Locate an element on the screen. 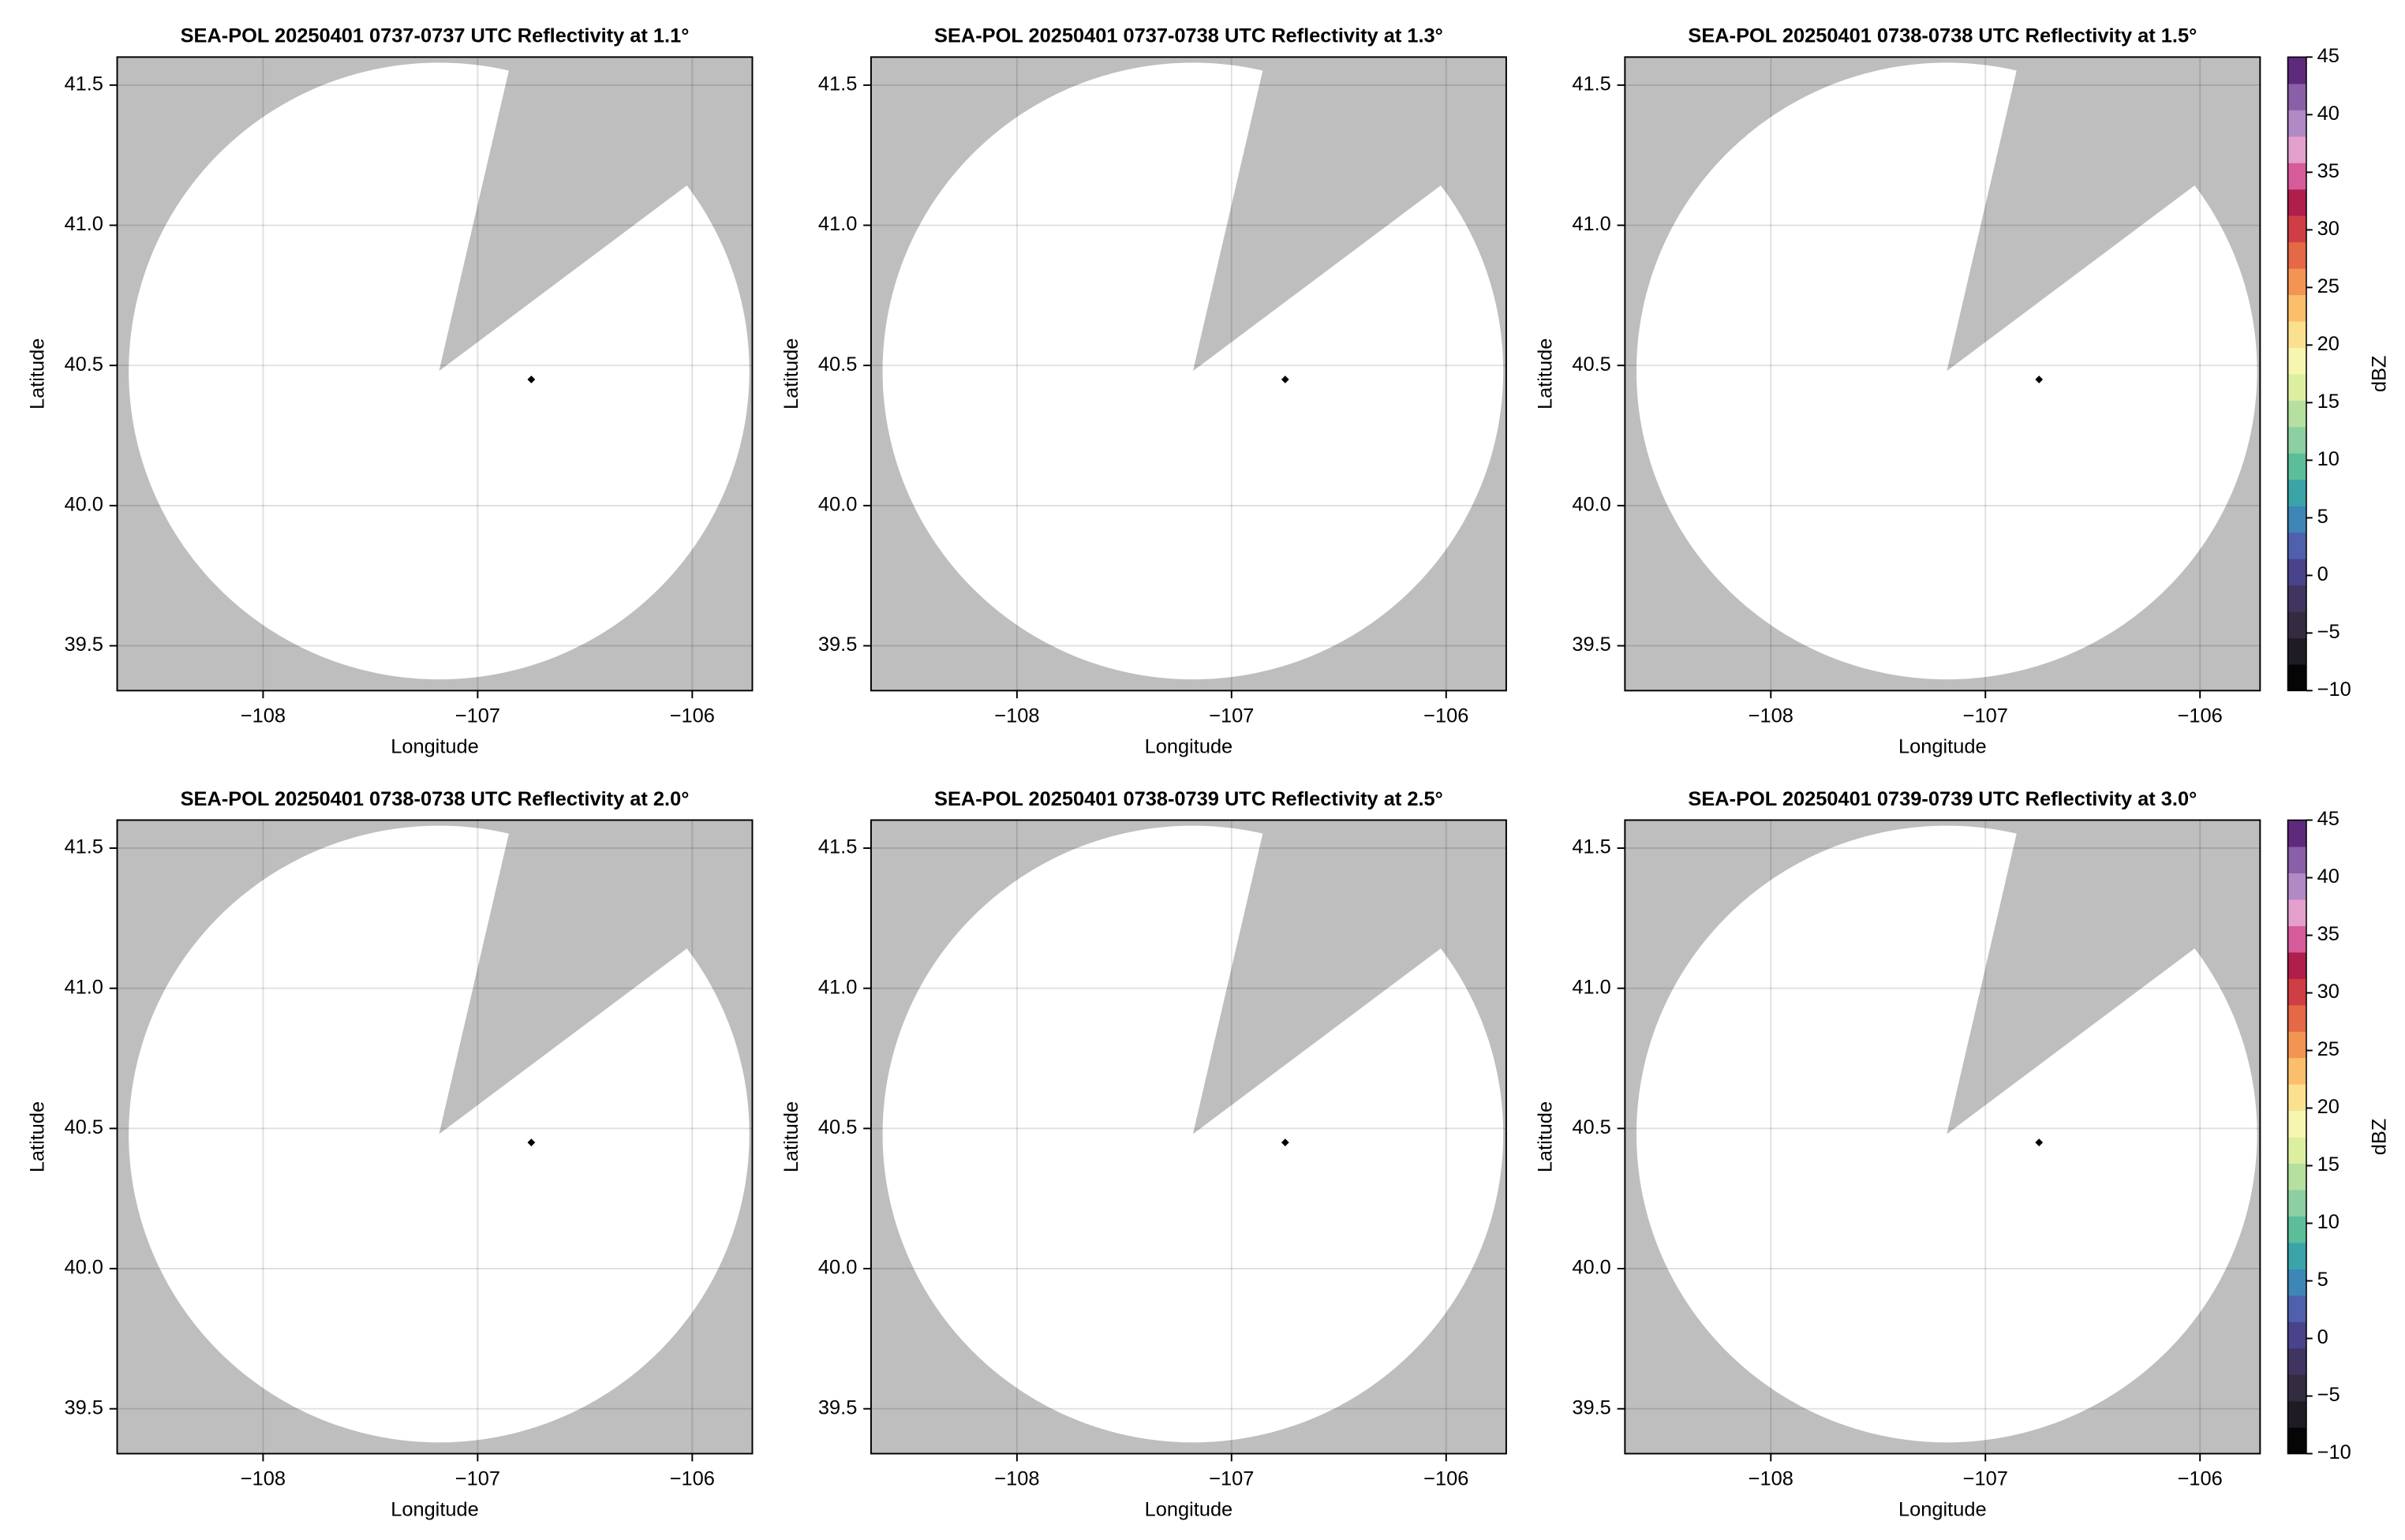  colorbar-tick-label: −10 is located at coordinates (2334, 689).